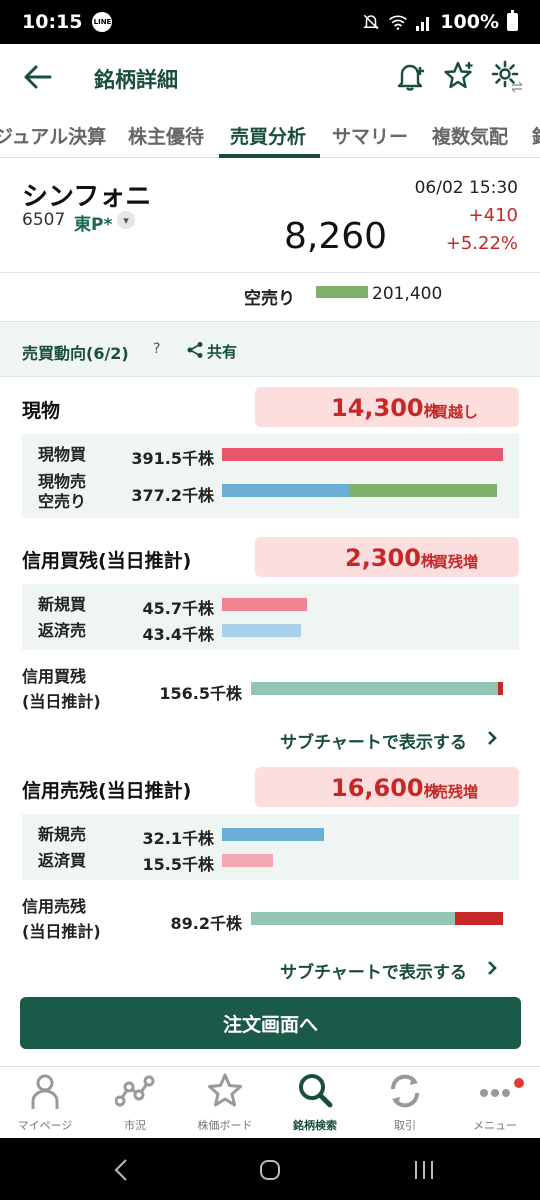 The image size is (540, 1200). What do you see at coordinates (500, 688) in the screenshot?
I see `margin-buy-increase-bar` at bounding box center [500, 688].